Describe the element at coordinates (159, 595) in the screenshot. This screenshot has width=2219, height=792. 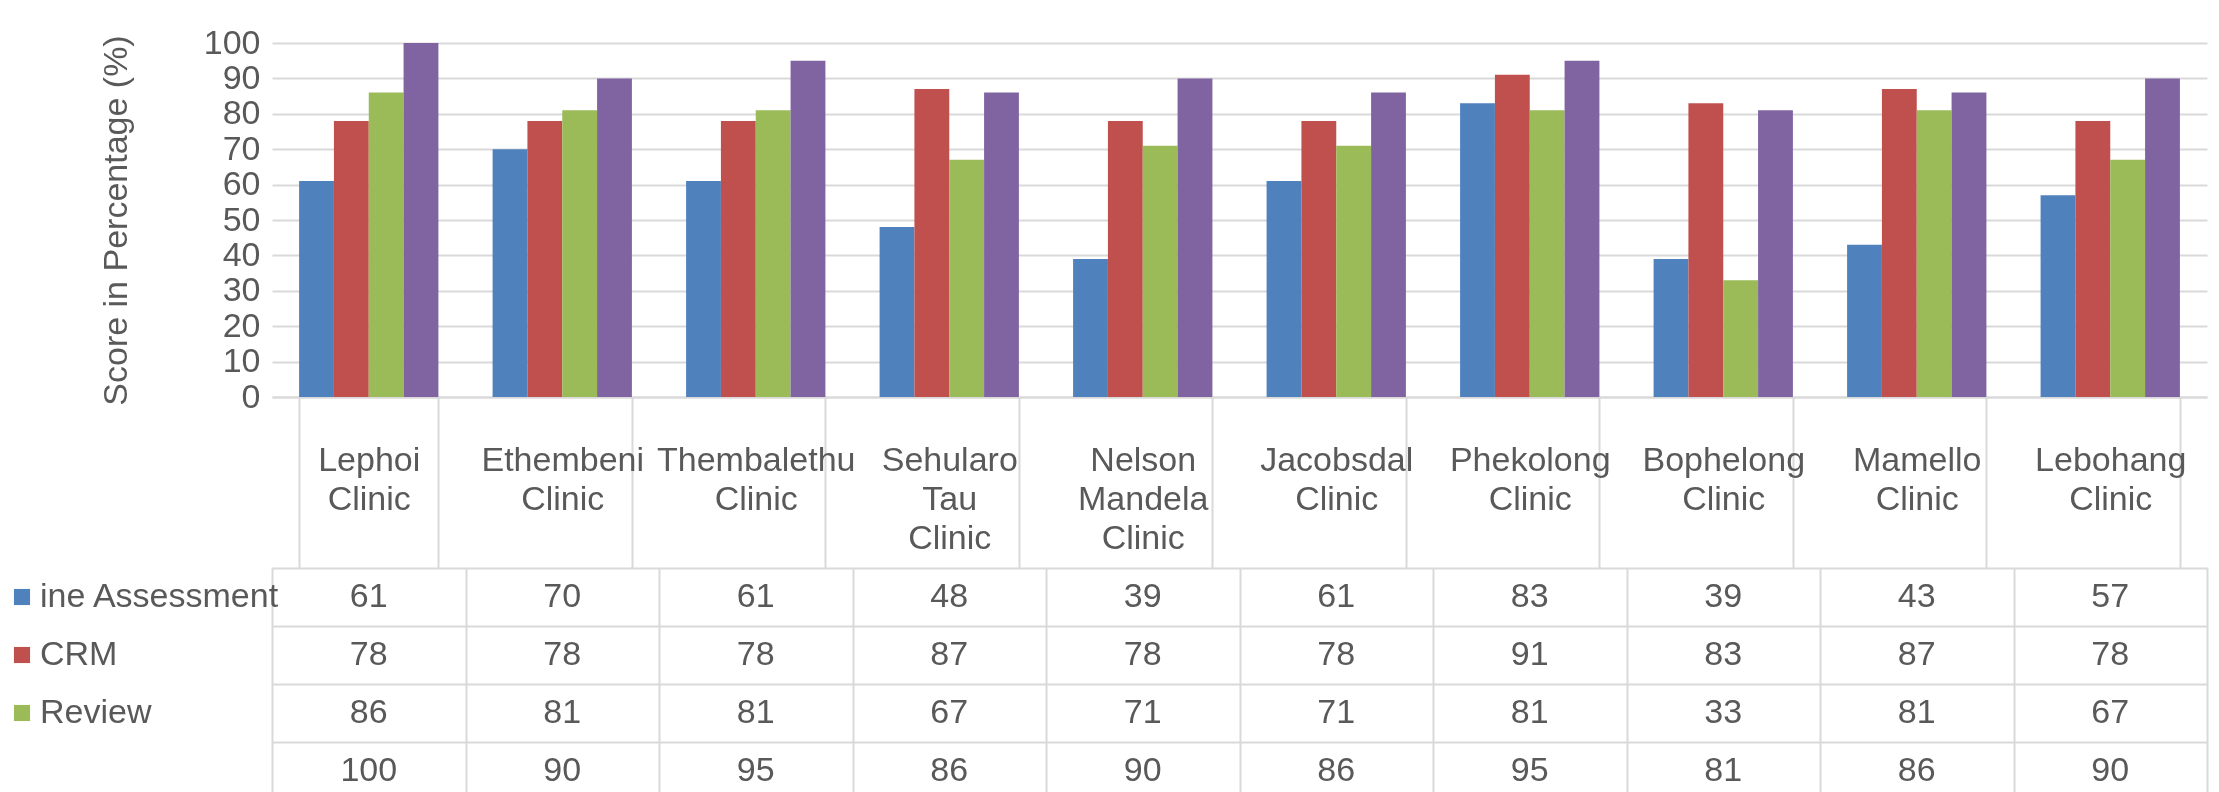
I see `legend-label: ine Assessment` at that location.